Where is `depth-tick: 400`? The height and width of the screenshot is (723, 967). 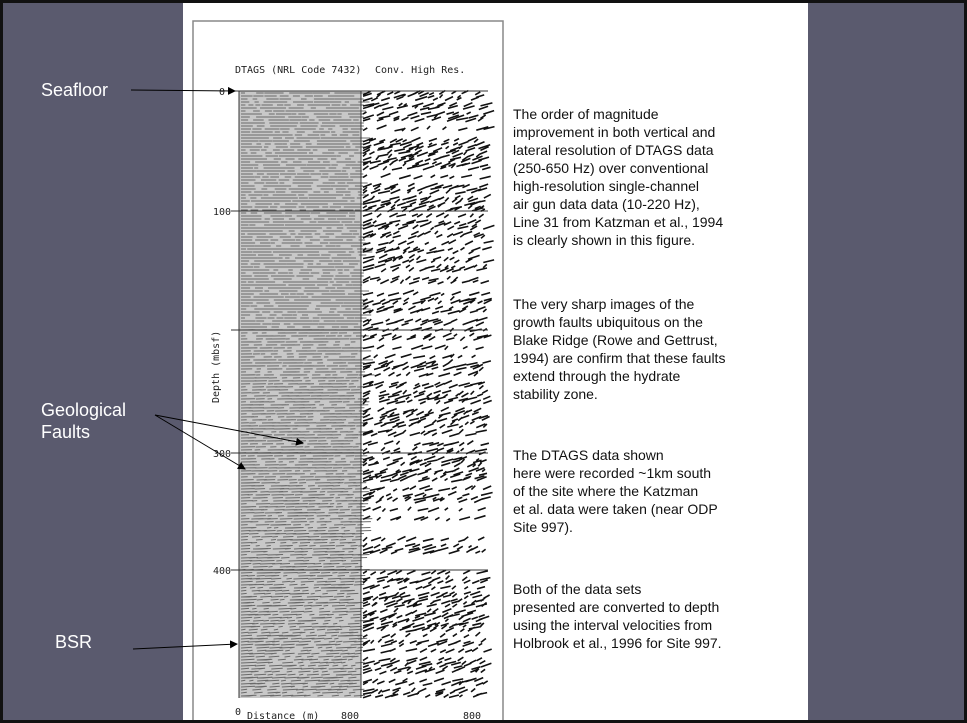 depth-tick: 400 is located at coordinates (222, 571).